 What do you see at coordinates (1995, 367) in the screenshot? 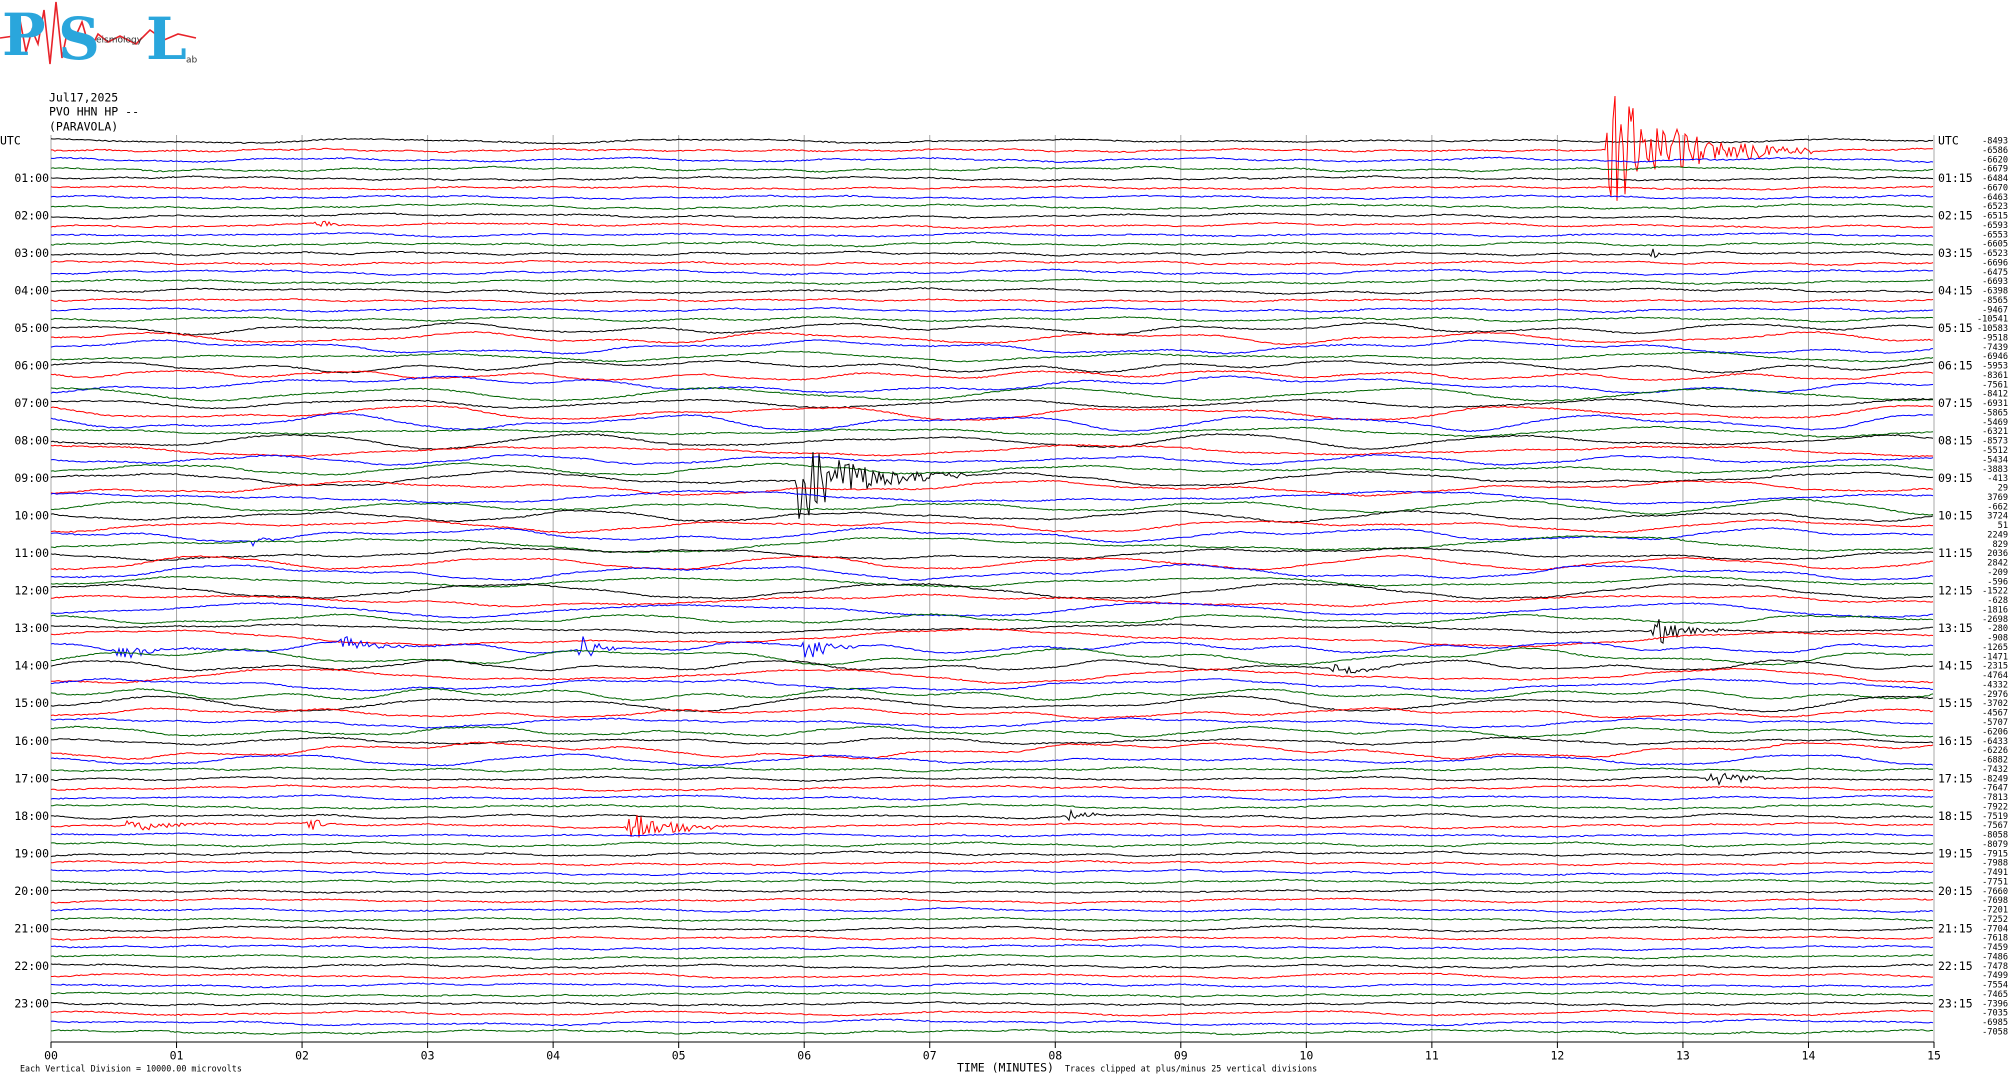
I see `trace-offset: -5953` at bounding box center [1995, 367].